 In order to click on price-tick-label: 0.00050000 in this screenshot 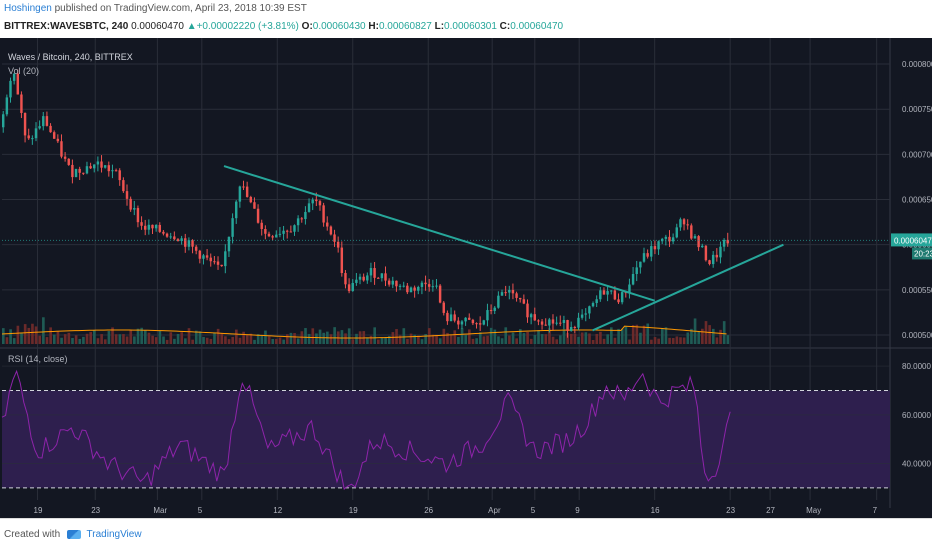, I will do `click(917, 335)`.